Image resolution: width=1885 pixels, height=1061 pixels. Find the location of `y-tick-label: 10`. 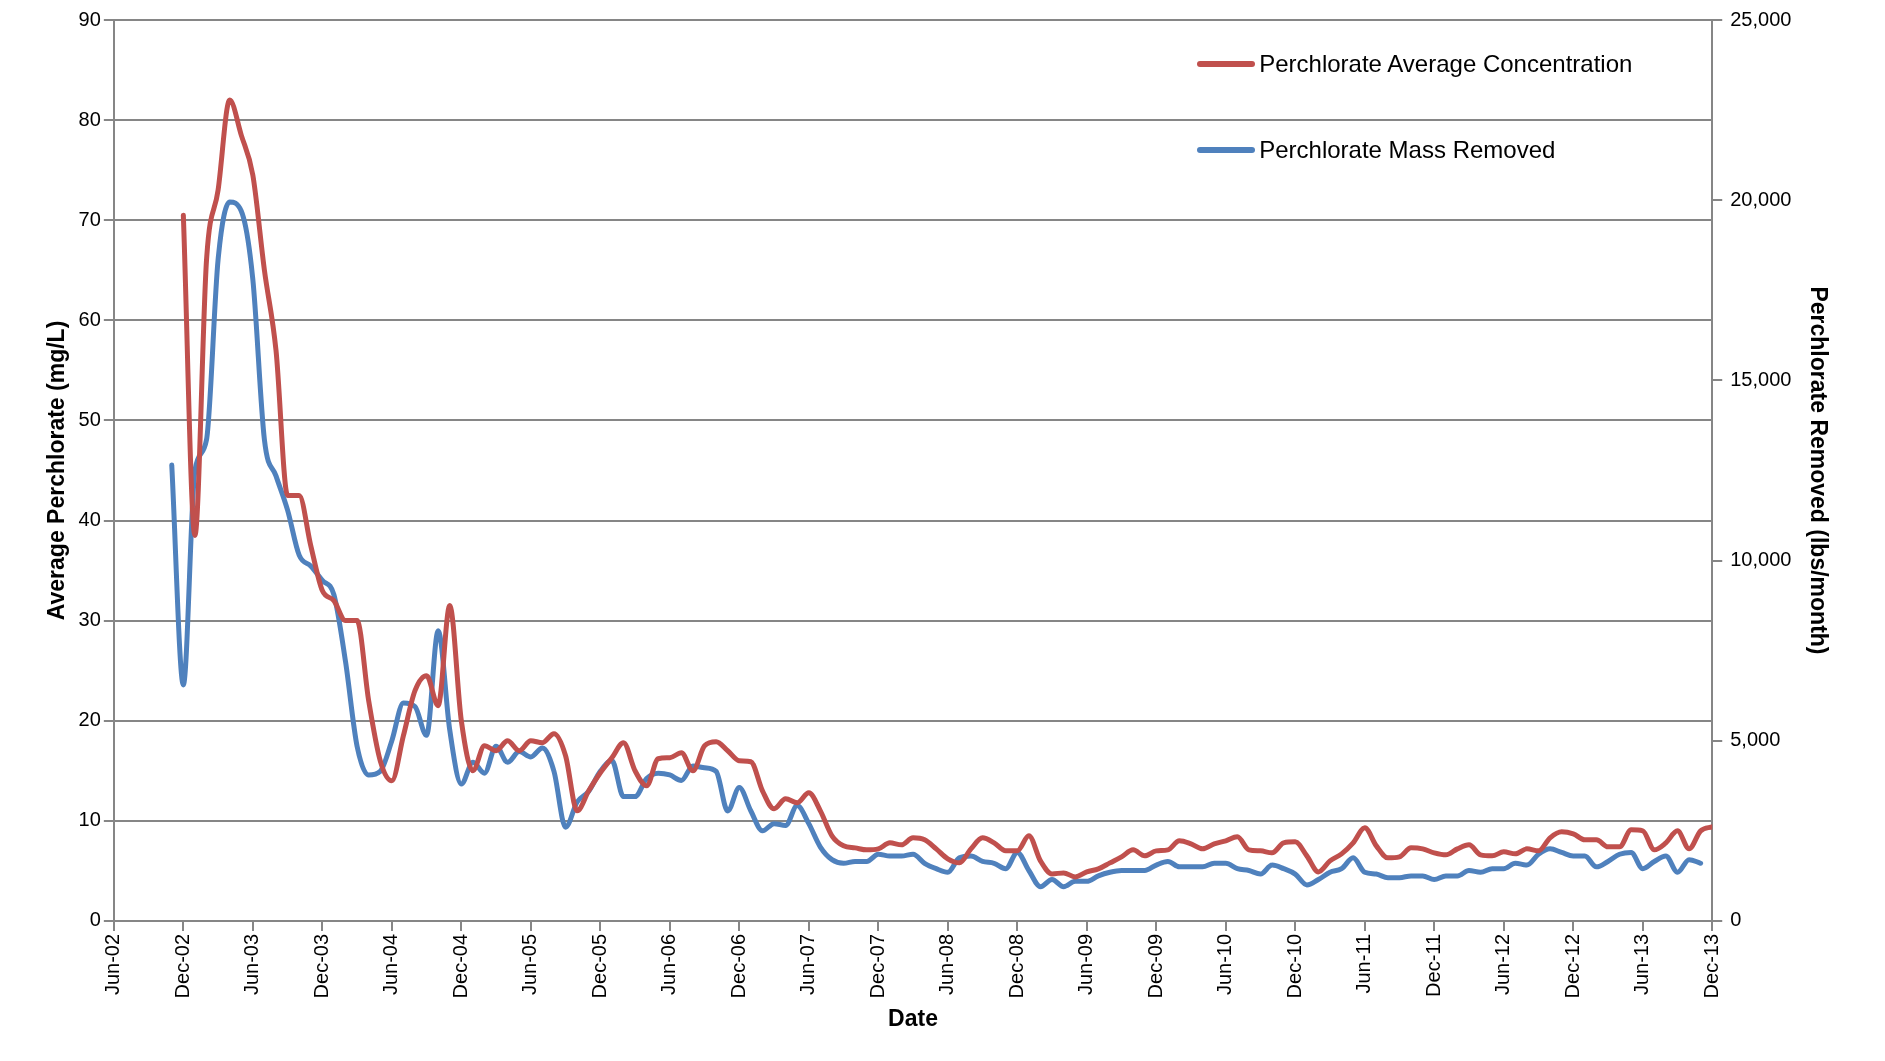

y-tick-label: 10 is located at coordinates (89, 819).